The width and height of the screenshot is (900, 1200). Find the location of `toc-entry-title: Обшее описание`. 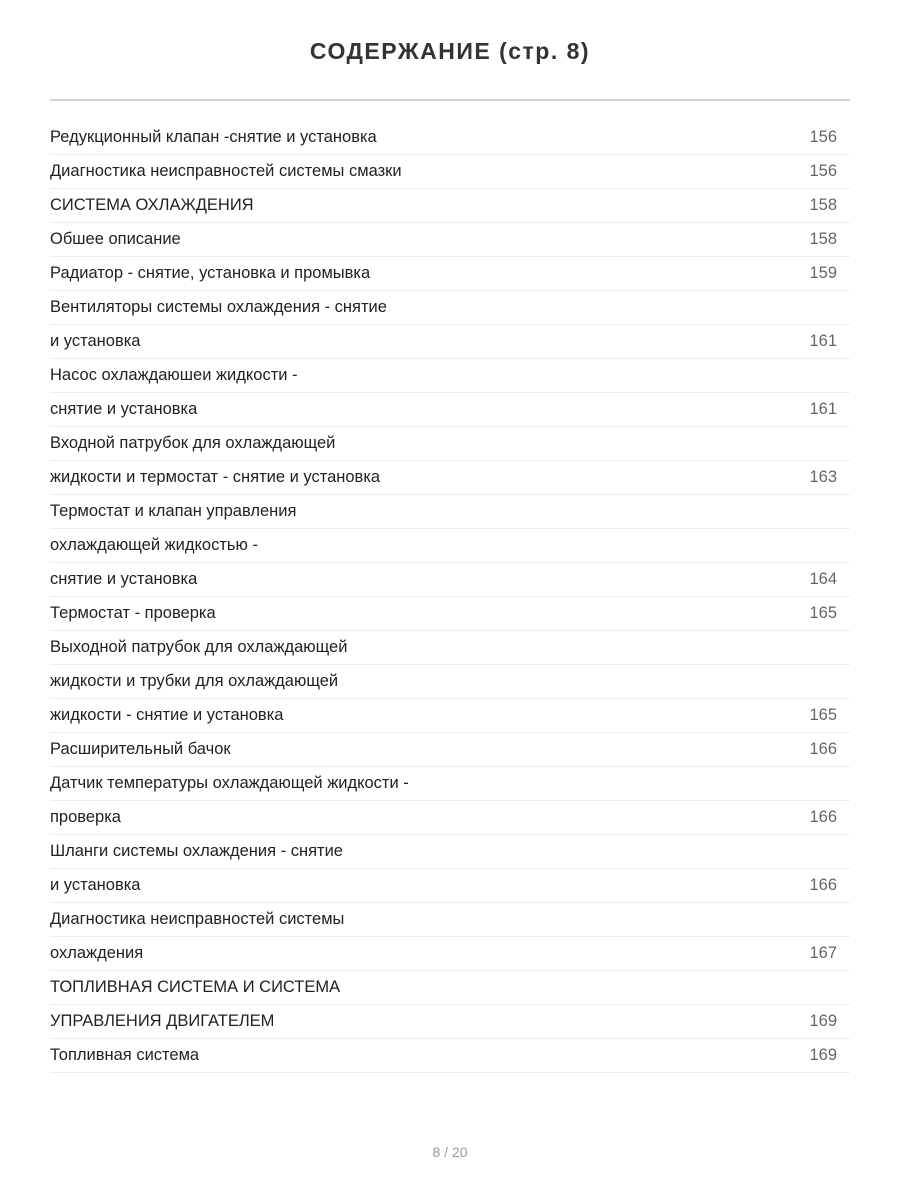

toc-entry-title: Обшее описание is located at coordinates (115, 239).